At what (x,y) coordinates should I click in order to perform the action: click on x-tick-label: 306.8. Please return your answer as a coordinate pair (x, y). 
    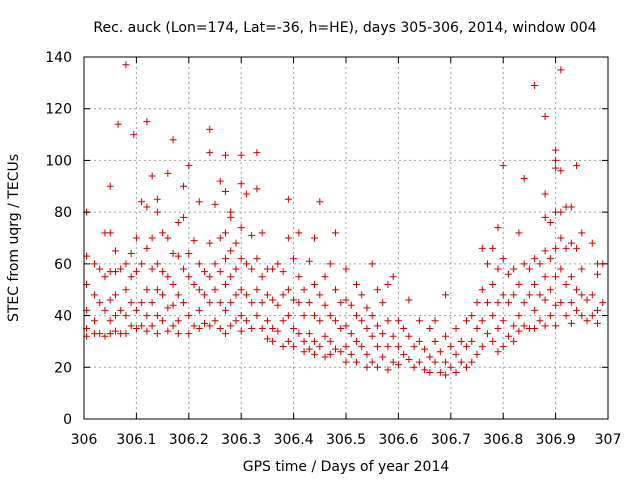
    Looking at the image, I should click on (503, 440).